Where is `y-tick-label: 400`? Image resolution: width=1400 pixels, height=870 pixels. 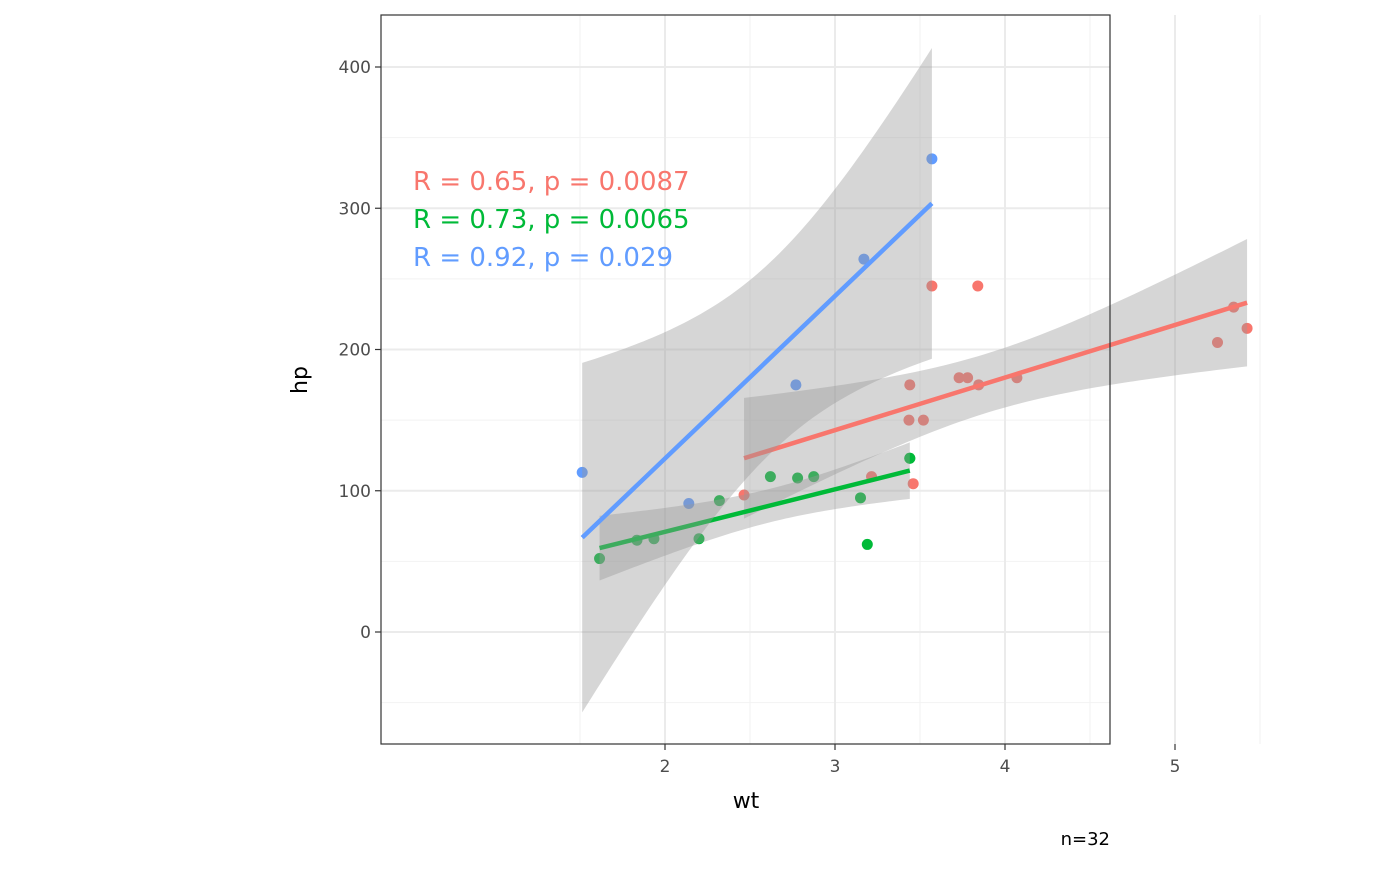
y-tick-label: 400 is located at coordinates (355, 68).